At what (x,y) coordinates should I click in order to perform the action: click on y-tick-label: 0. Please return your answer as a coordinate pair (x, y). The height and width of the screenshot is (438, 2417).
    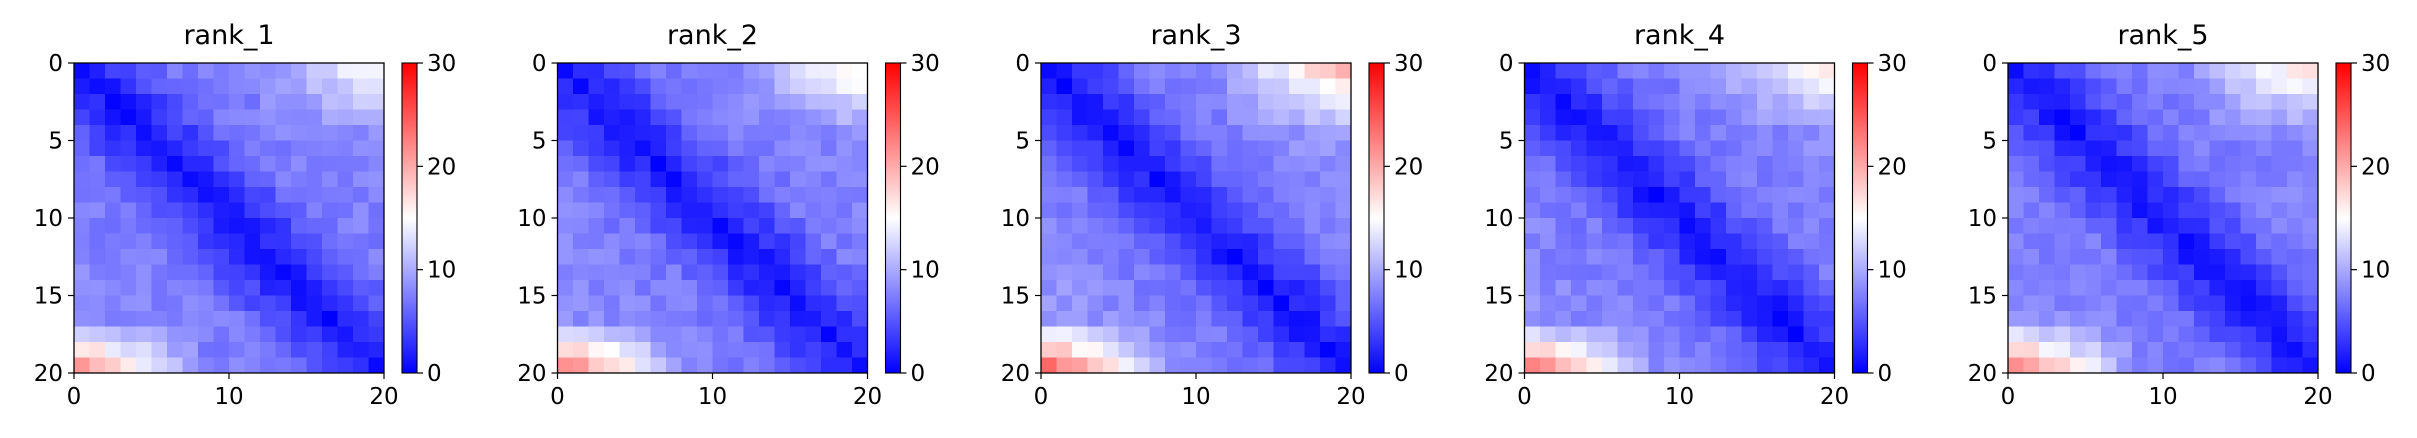
    Looking at the image, I should click on (1022, 64).